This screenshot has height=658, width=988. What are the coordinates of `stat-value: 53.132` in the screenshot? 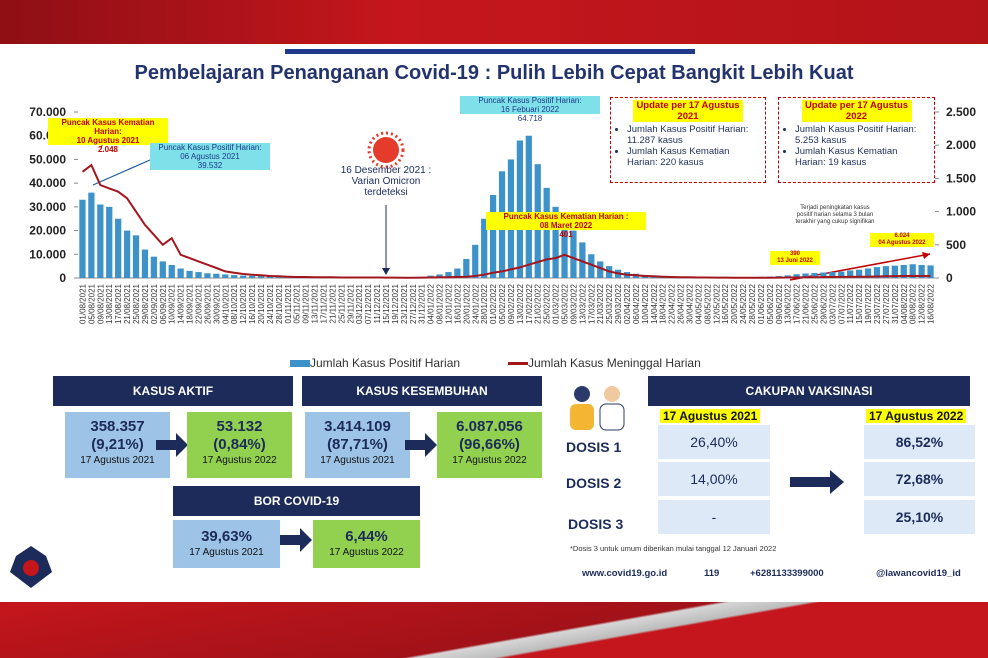 It's located at (239, 426).